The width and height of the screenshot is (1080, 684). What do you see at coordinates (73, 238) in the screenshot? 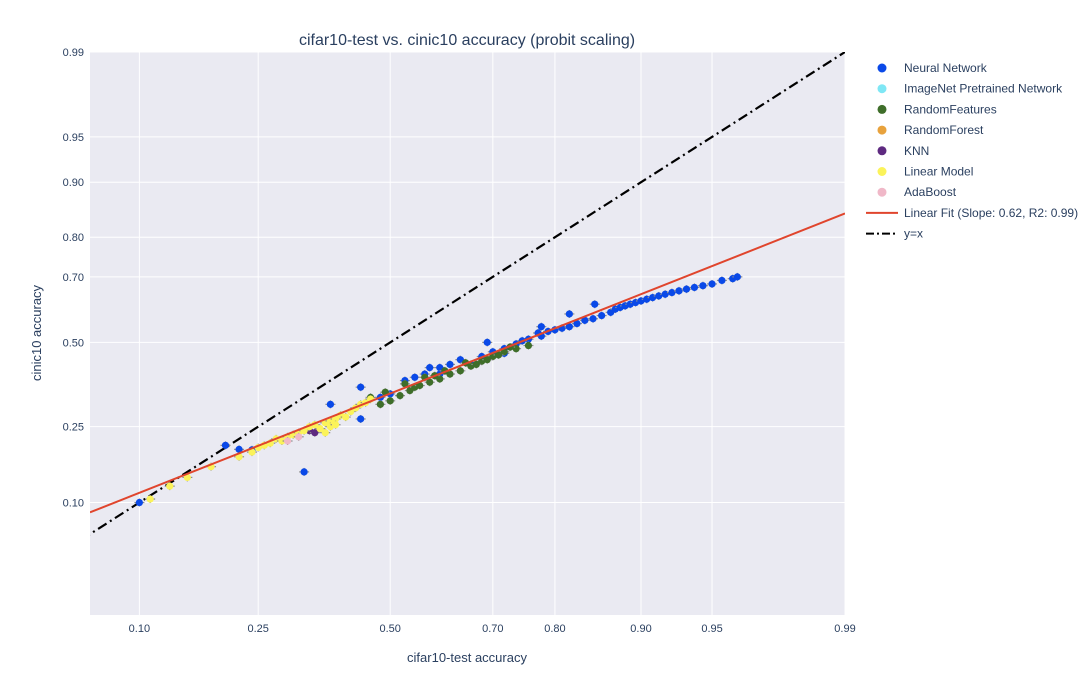
I see `y-tick-label: 0.80` at bounding box center [73, 238].